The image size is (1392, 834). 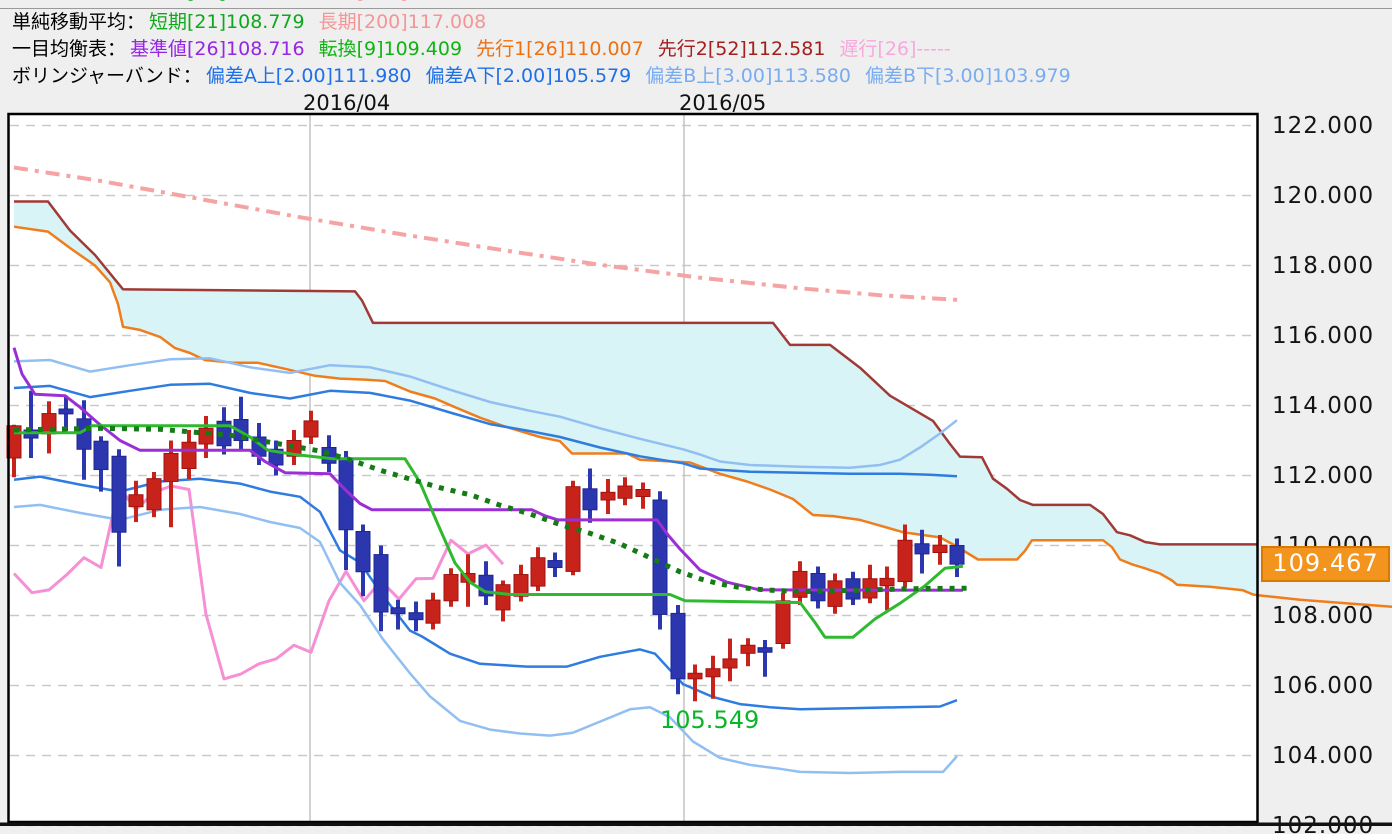 I want to click on y-axis-label: 118.000, so click(x=1323, y=265).